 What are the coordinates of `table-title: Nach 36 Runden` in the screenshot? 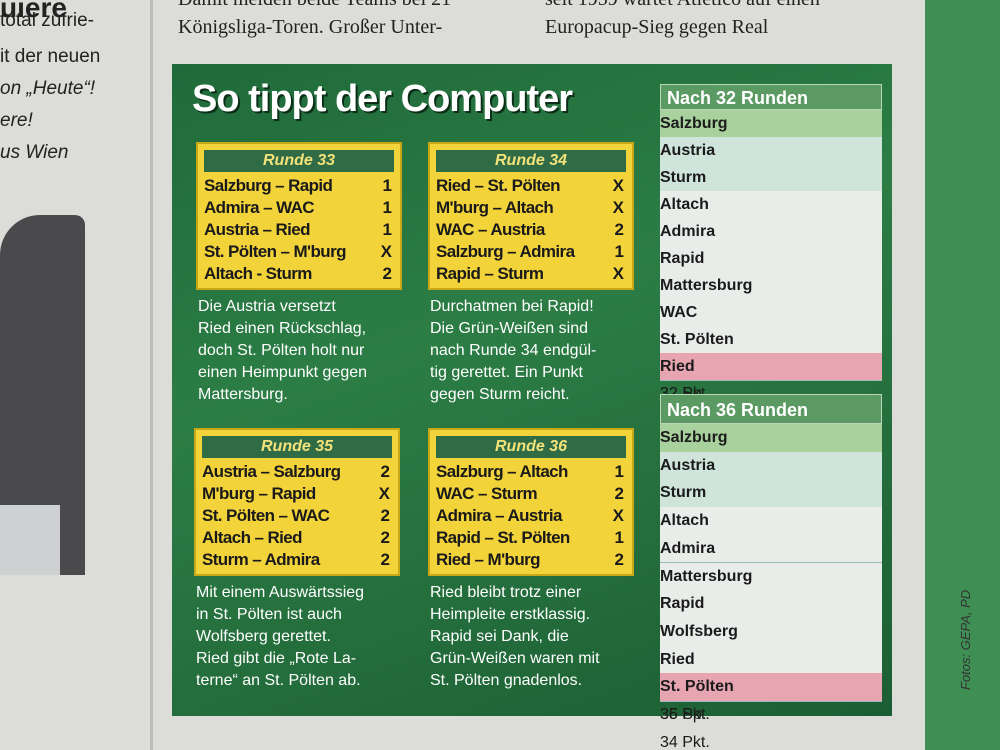 It's located at (771, 409).